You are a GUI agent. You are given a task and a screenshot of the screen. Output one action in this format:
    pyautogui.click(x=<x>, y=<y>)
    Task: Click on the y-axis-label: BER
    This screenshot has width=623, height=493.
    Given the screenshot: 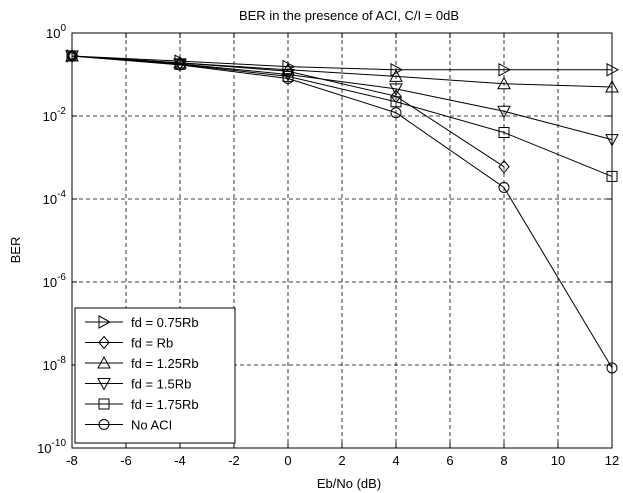 What is the action you would take?
    pyautogui.click(x=15, y=250)
    